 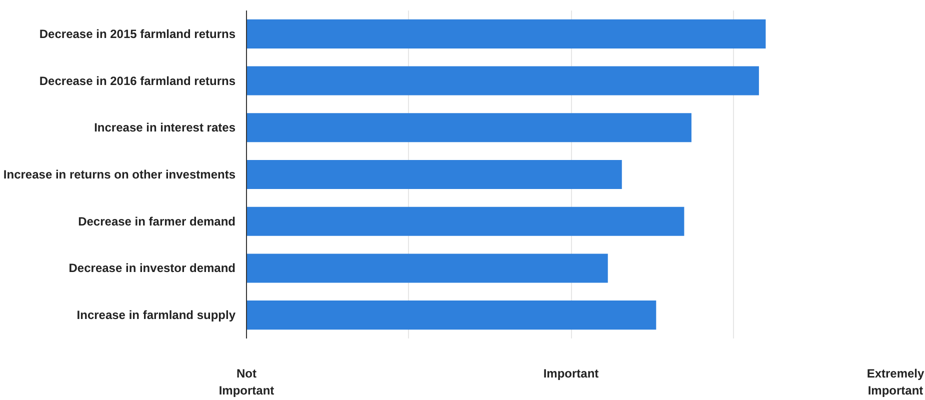 I want to click on y-tick-label: Decrease in 2016 farmland returns, so click(x=137, y=81).